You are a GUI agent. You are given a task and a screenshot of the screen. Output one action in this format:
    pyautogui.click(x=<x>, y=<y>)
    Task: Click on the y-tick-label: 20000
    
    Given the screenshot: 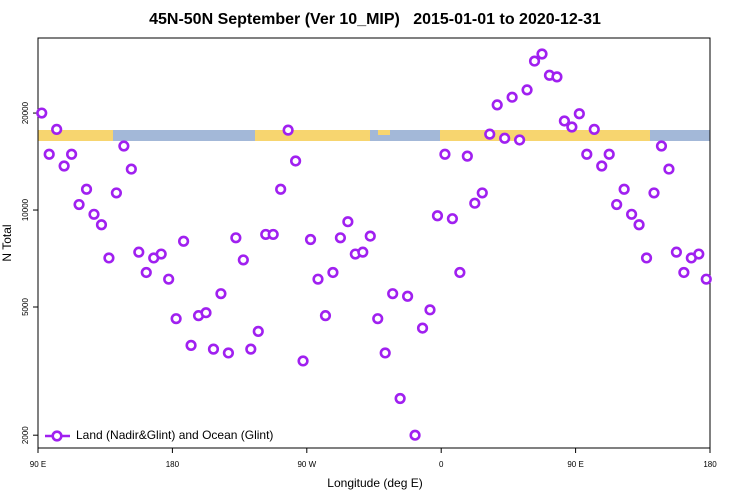 What is the action you would take?
    pyautogui.click(x=25, y=112)
    